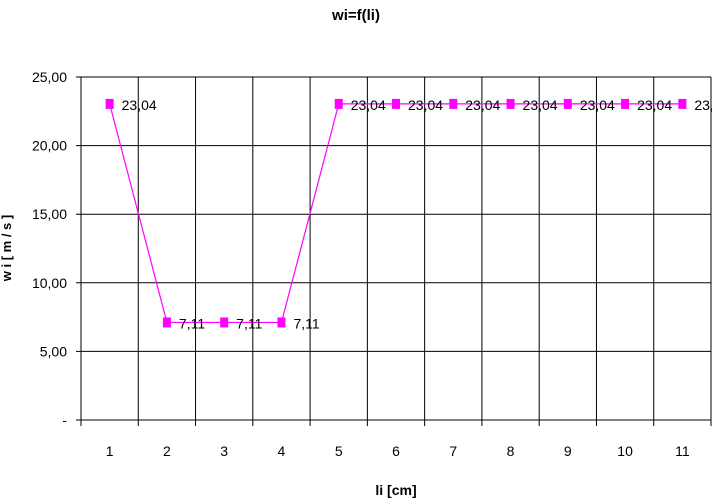  What do you see at coordinates (110, 451) in the screenshot?
I see `x-tick-label: 1` at bounding box center [110, 451].